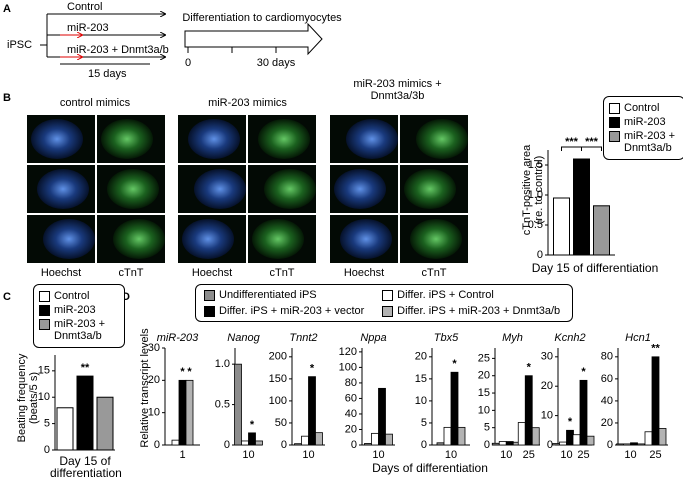 This screenshot has height=481, width=683. I want to click on y-tick-label: 25, so click(484, 358).